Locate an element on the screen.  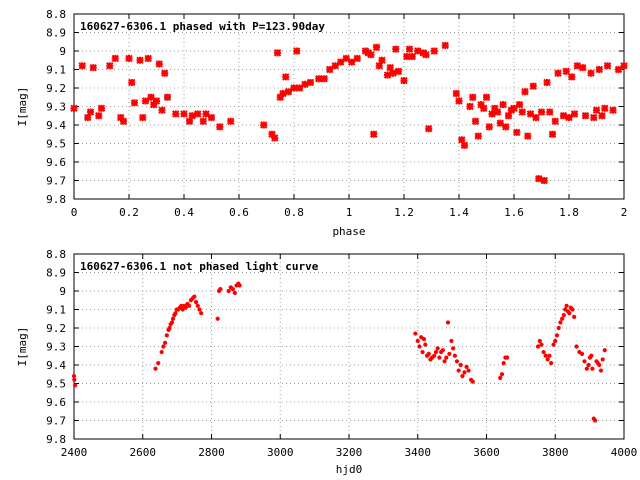
x-tick-label: 3800 is located at coordinates (555, 452).